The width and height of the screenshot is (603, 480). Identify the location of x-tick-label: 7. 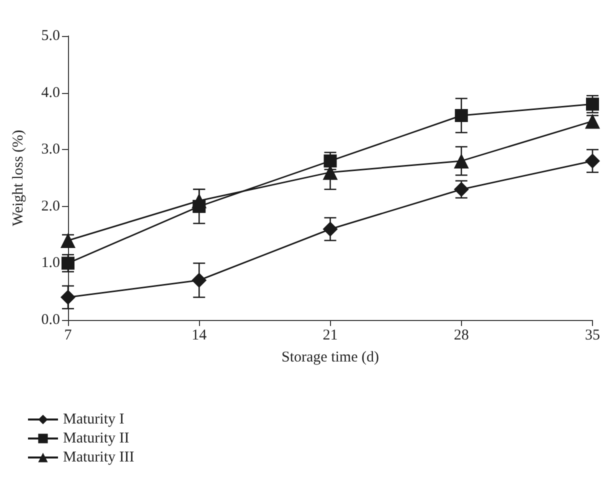
(68, 336).